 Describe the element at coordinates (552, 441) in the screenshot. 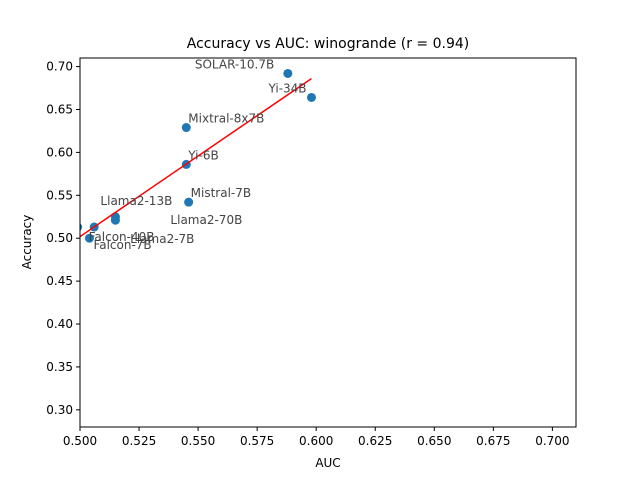

I see `x-tick-label: 0.700` at that location.